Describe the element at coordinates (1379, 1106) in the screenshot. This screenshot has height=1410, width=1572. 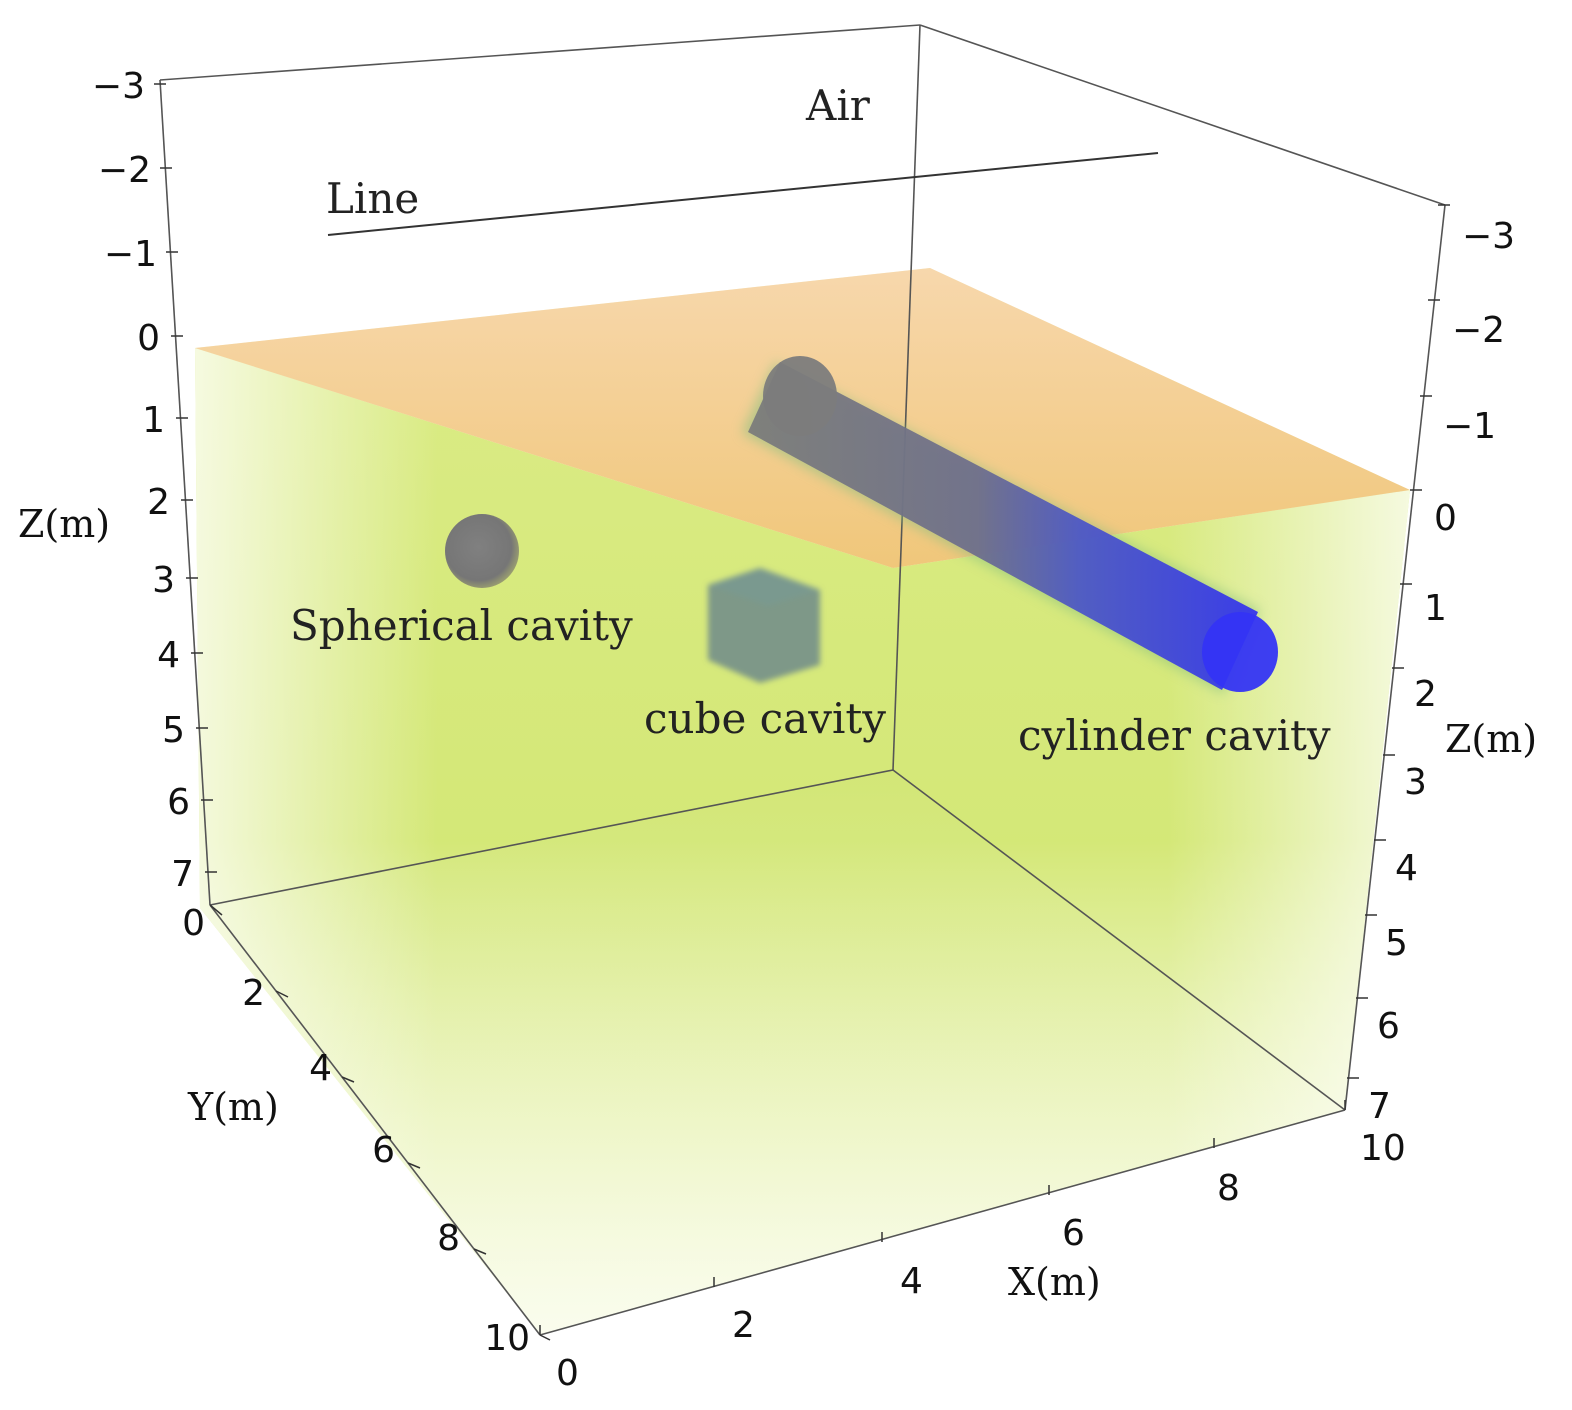
I see `z-right-tick-label: 7` at that location.